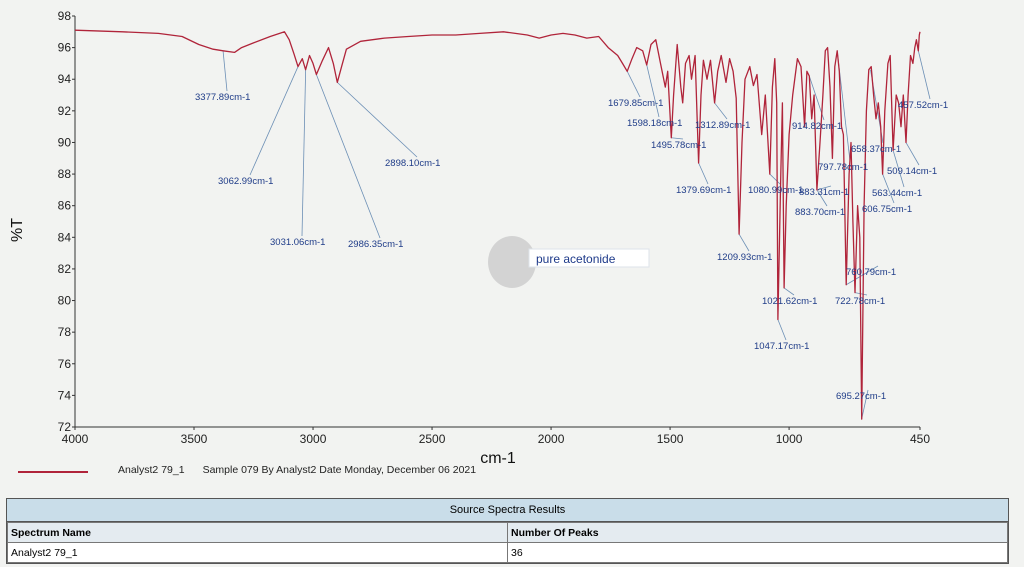  What do you see at coordinates (257, 552) in the screenshot?
I see `cell-spectrum-name: Analyst2 79_1` at bounding box center [257, 552].